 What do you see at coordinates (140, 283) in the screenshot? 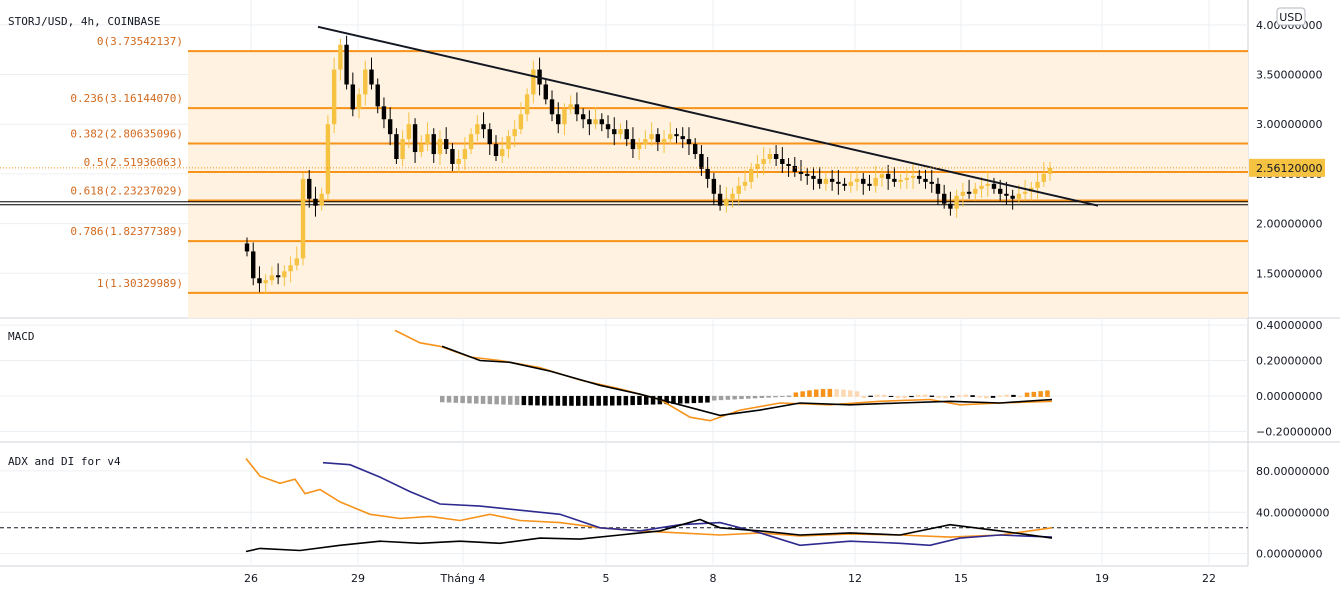
I see `fib-level-label: 1(1.30329989)` at bounding box center [140, 283].